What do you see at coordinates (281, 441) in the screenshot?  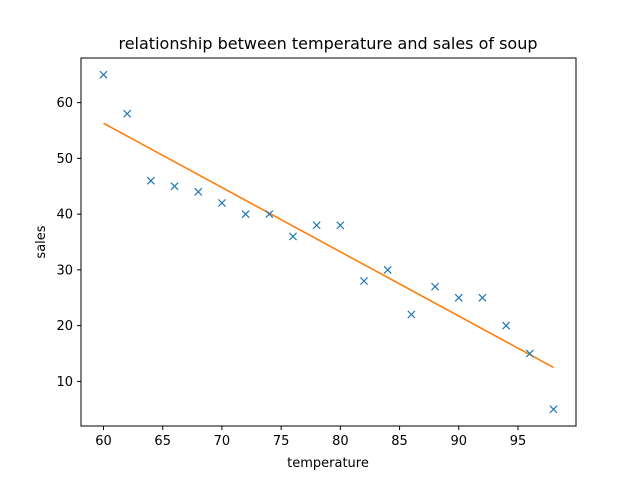 I see `x-tick-label: 75` at bounding box center [281, 441].